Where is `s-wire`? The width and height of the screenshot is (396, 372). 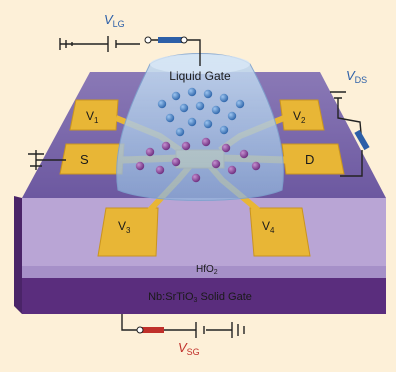 s-wire is located at coordinates (47, 160).